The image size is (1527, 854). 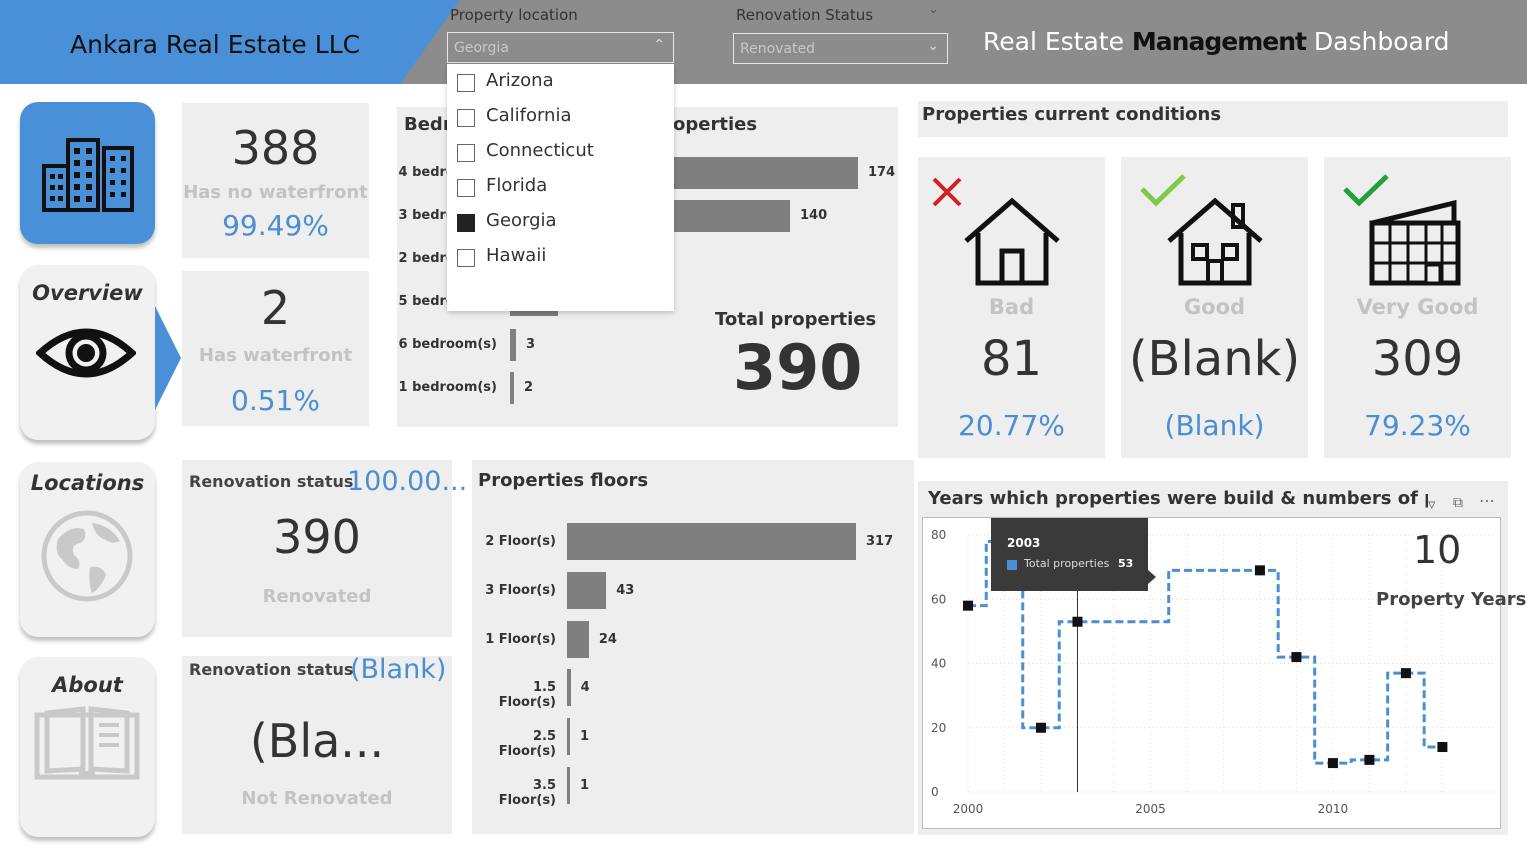 What do you see at coordinates (557, 153) in the screenshot?
I see `location-option: Connecticut` at bounding box center [557, 153].